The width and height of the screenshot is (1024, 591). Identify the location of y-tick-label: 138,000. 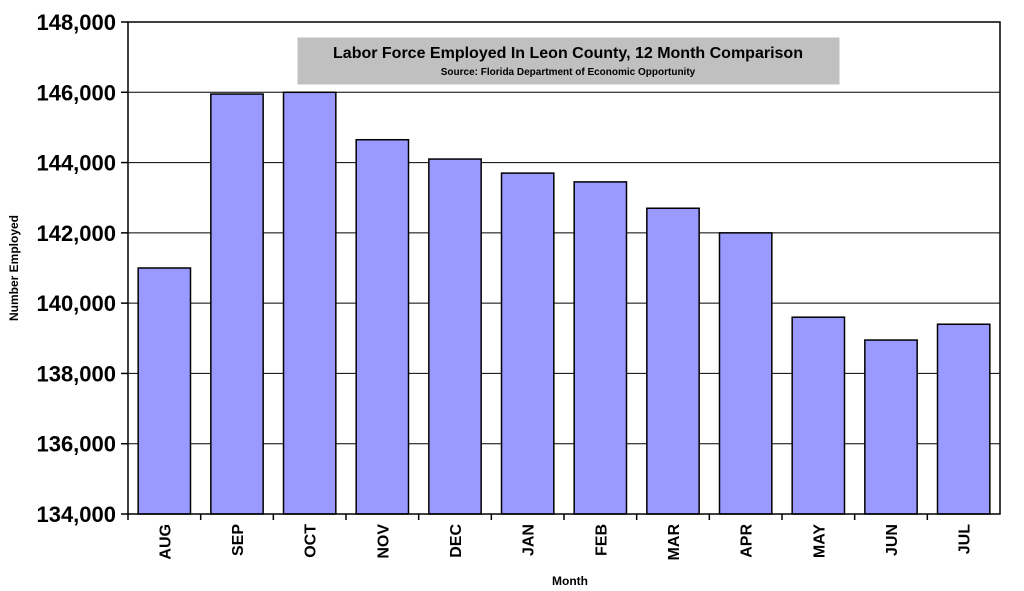
(76, 373).